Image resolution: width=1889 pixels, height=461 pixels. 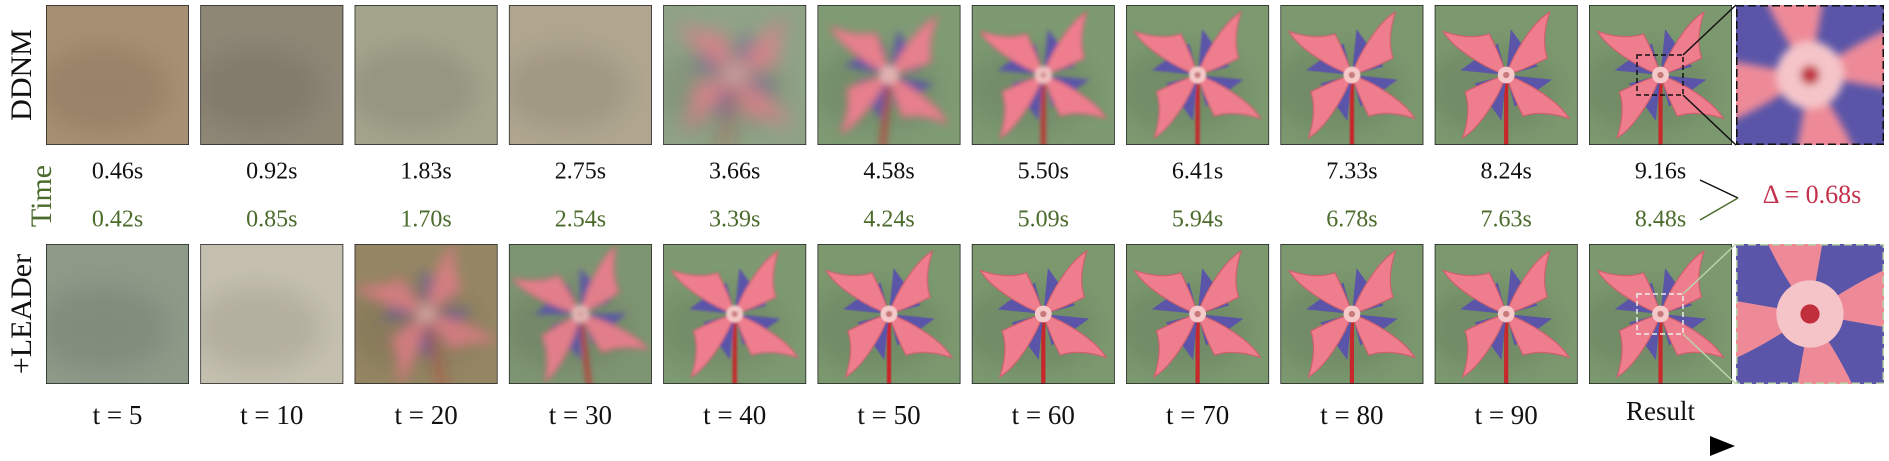 I want to click on time-label: 3.66s, so click(x=734, y=172).